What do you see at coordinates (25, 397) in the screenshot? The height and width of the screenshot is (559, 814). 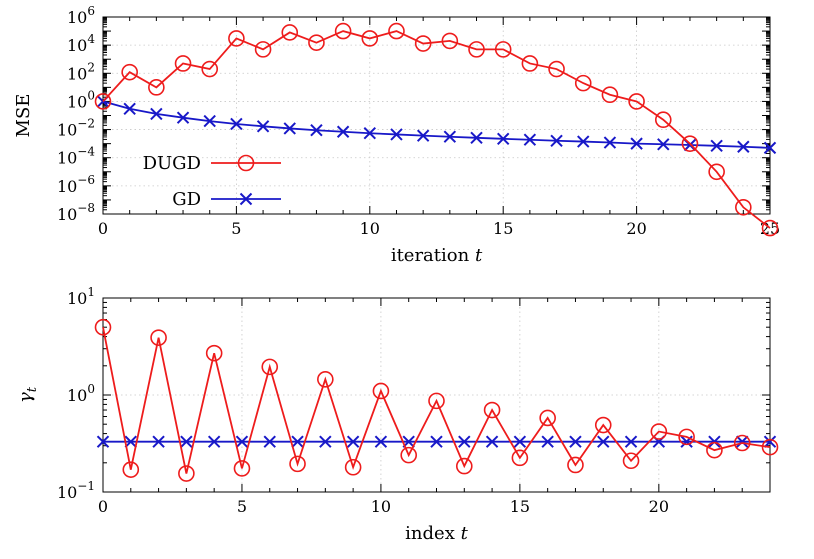 I see `y-axis-variable: γ` at bounding box center [25, 397].